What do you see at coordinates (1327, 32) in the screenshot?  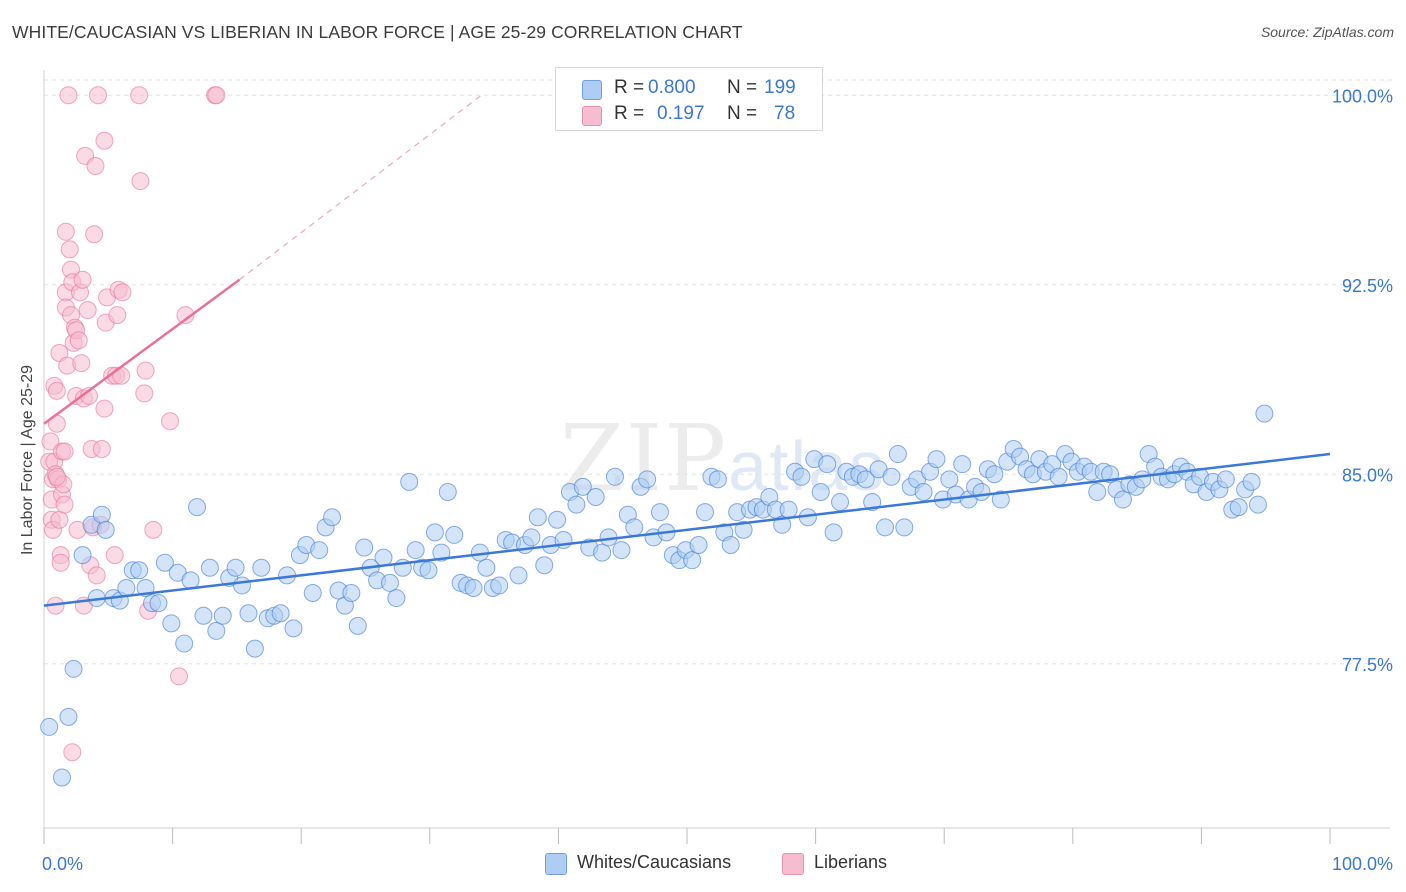 I see `source-label: Source: ZipAtlas.com` at bounding box center [1327, 32].